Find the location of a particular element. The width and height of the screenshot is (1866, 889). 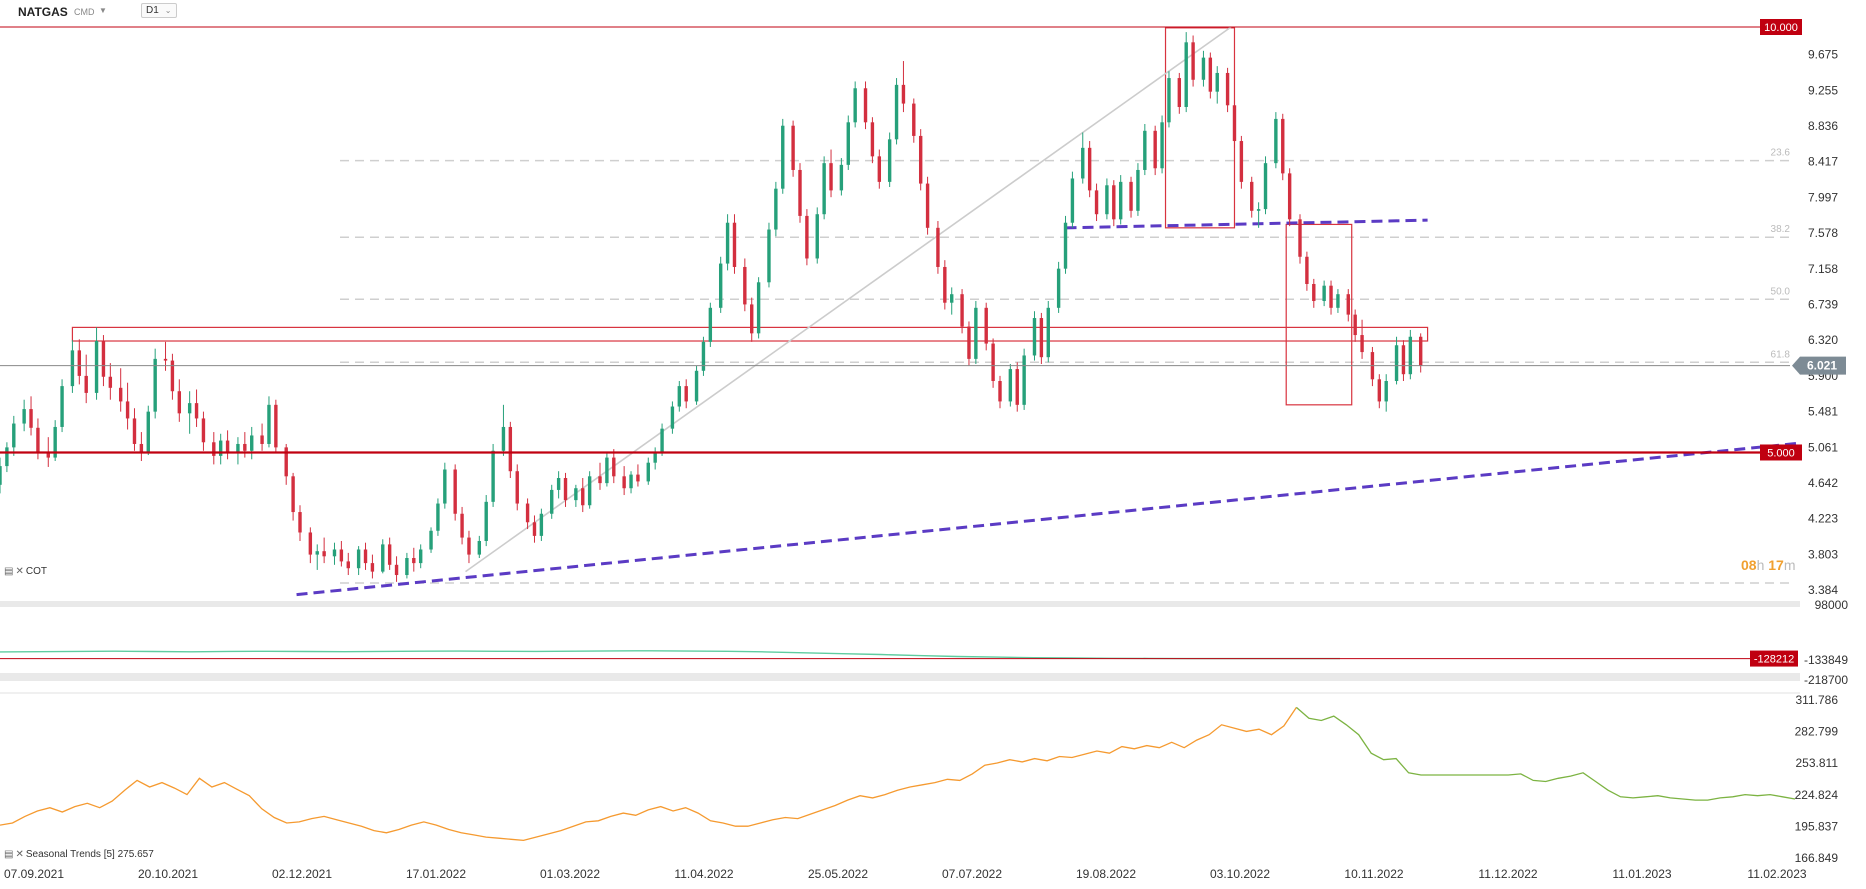

time-axis-tick-label: 25.05.2022 is located at coordinates (838, 874).